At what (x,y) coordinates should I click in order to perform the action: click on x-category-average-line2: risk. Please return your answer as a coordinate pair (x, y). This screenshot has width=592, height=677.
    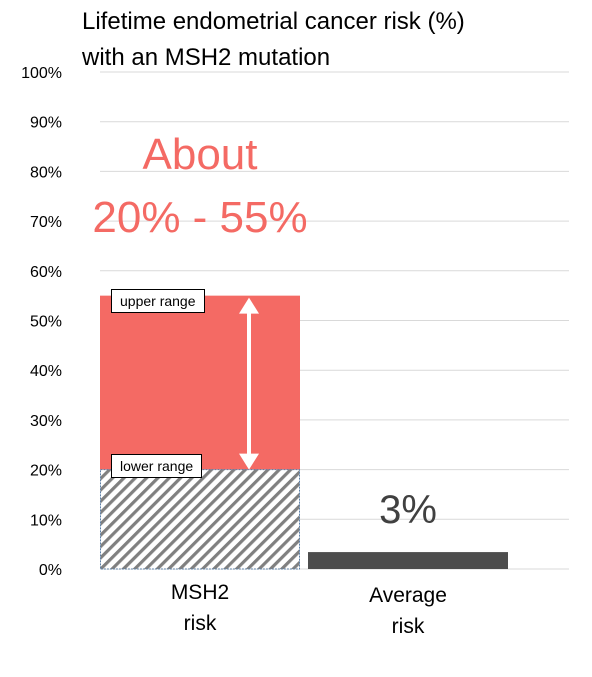
    Looking at the image, I should click on (408, 626).